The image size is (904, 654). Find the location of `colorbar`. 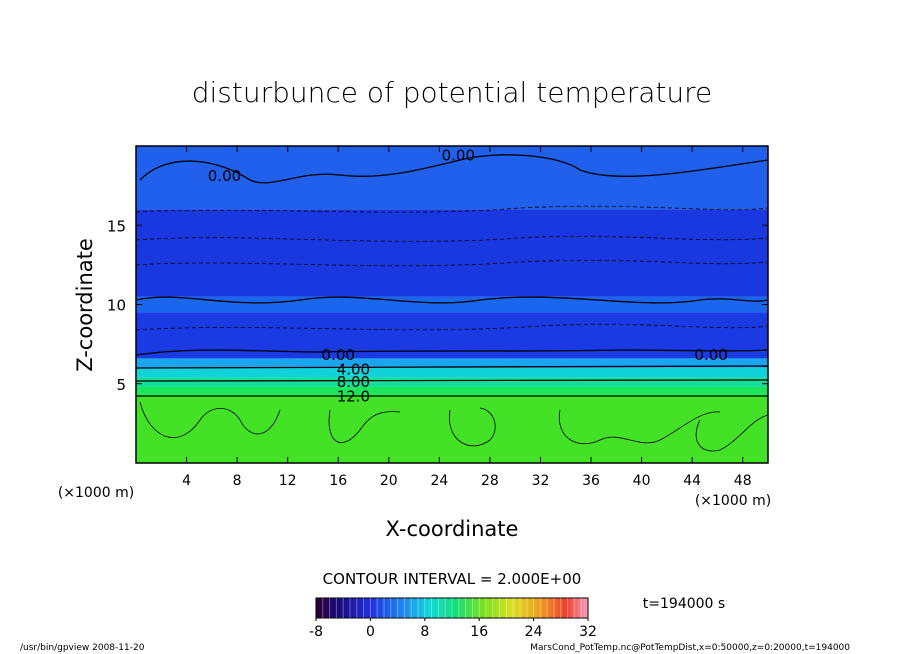

colorbar is located at coordinates (452, 608).